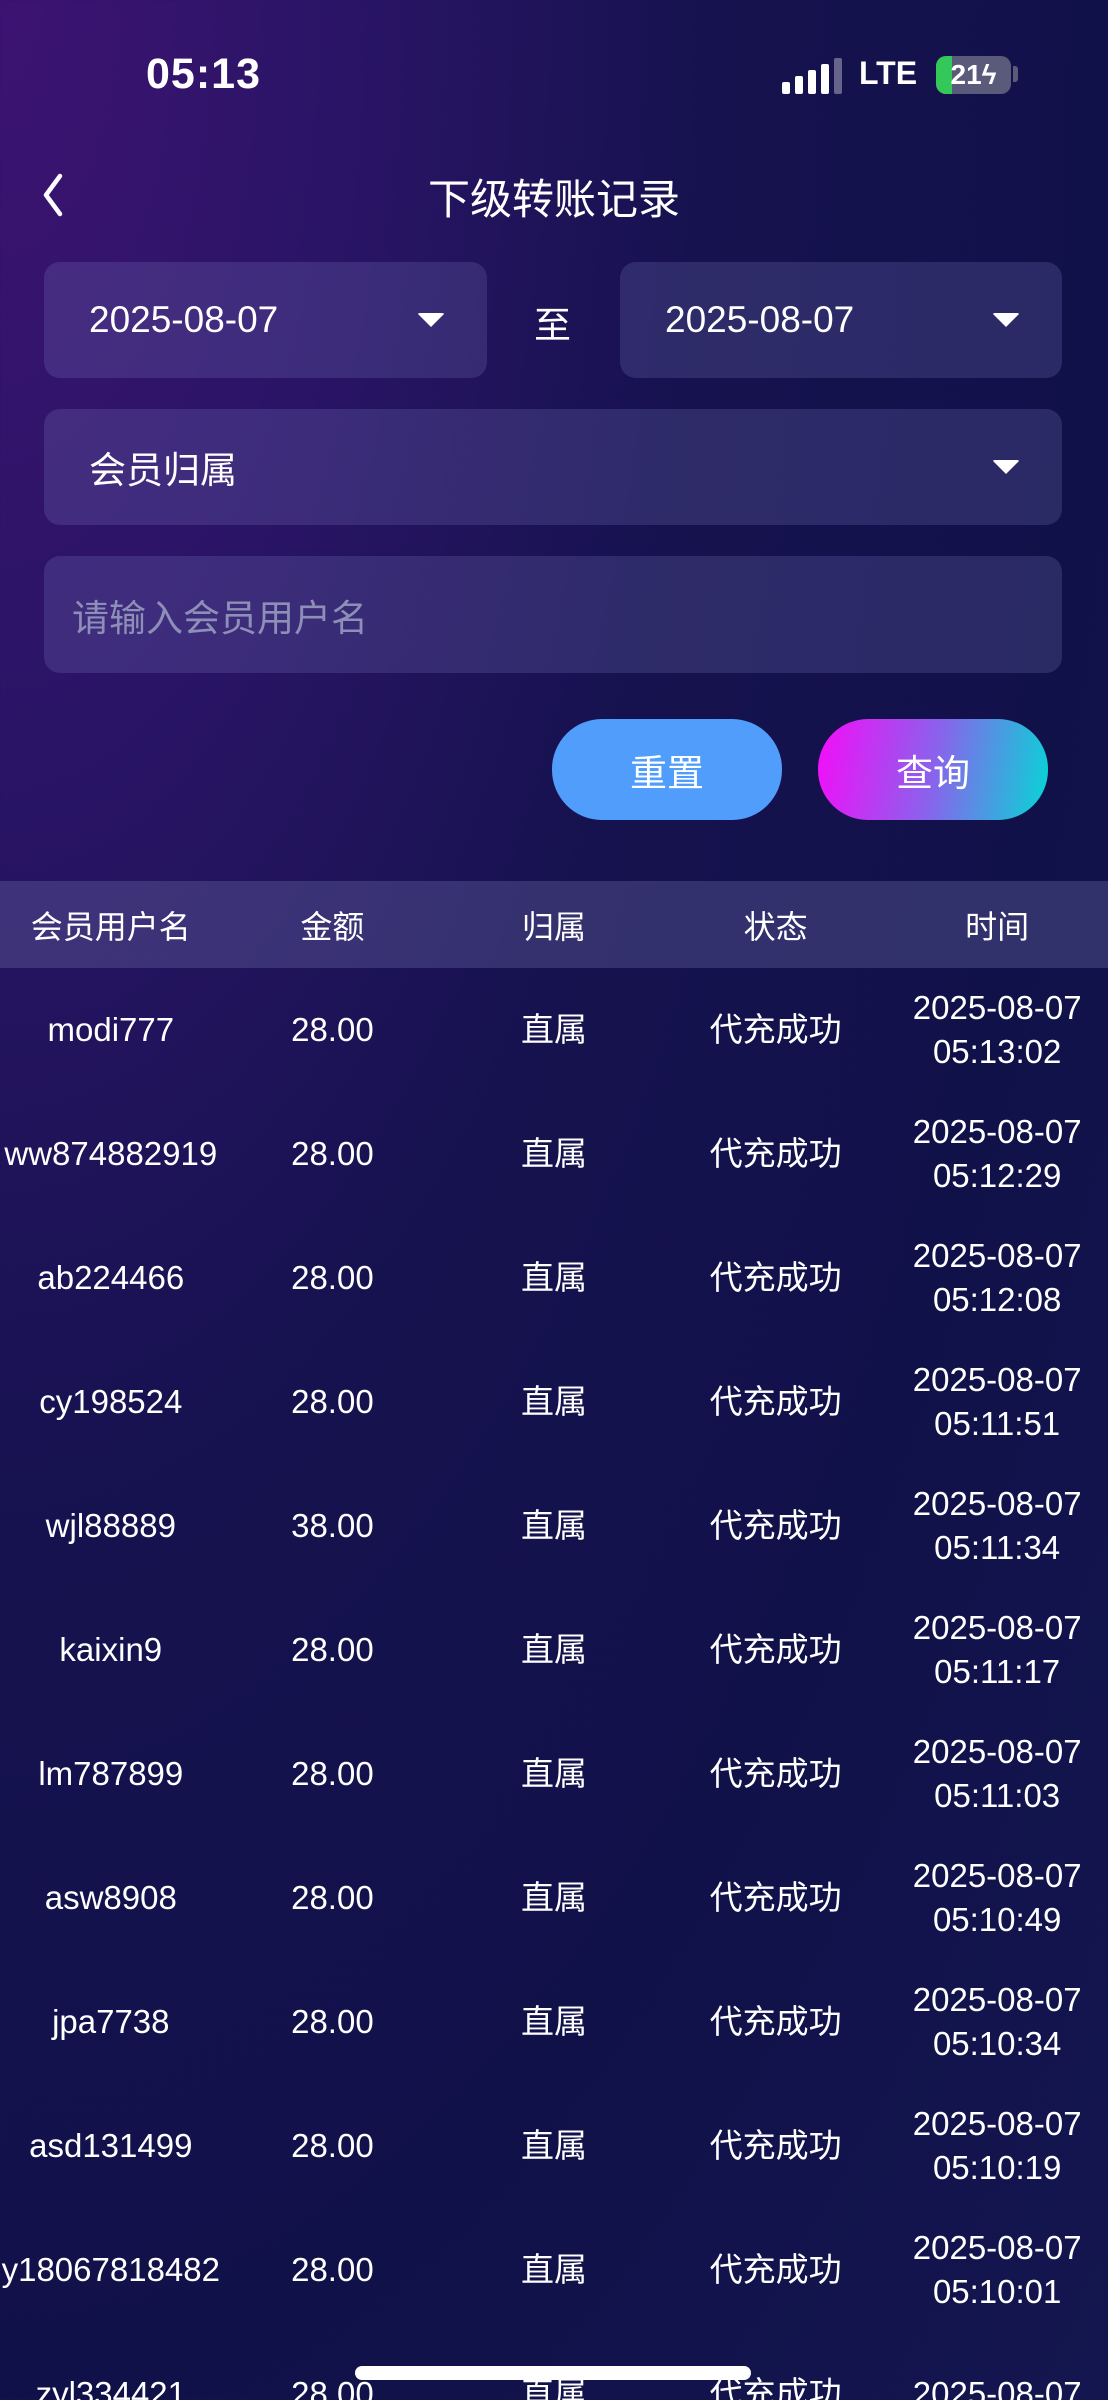 The width and height of the screenshot is (1108, 2400). What do you see at coordinates (997, 1175) in the screenshot?
I see `cell-clock: 05:12:29` at bounding box center [997, 1175].